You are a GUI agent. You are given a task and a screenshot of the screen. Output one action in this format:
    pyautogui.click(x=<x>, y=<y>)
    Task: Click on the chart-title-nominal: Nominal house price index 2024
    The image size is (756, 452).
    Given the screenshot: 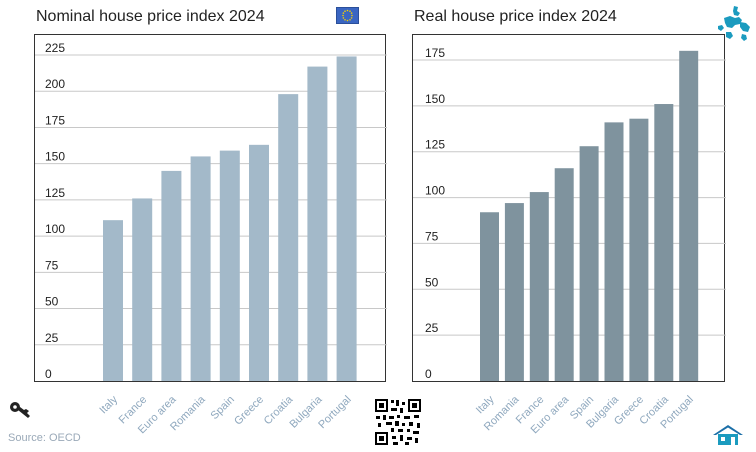 What is the action you would take?
    pyautogui.click(x=150, y=16)
    